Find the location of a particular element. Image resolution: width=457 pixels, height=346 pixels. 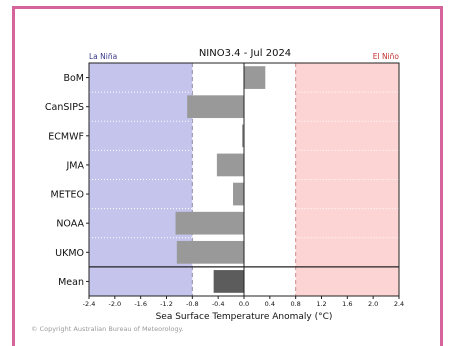

y-tick-label-ukmo: UKMO is located at coordinates (69, 253).